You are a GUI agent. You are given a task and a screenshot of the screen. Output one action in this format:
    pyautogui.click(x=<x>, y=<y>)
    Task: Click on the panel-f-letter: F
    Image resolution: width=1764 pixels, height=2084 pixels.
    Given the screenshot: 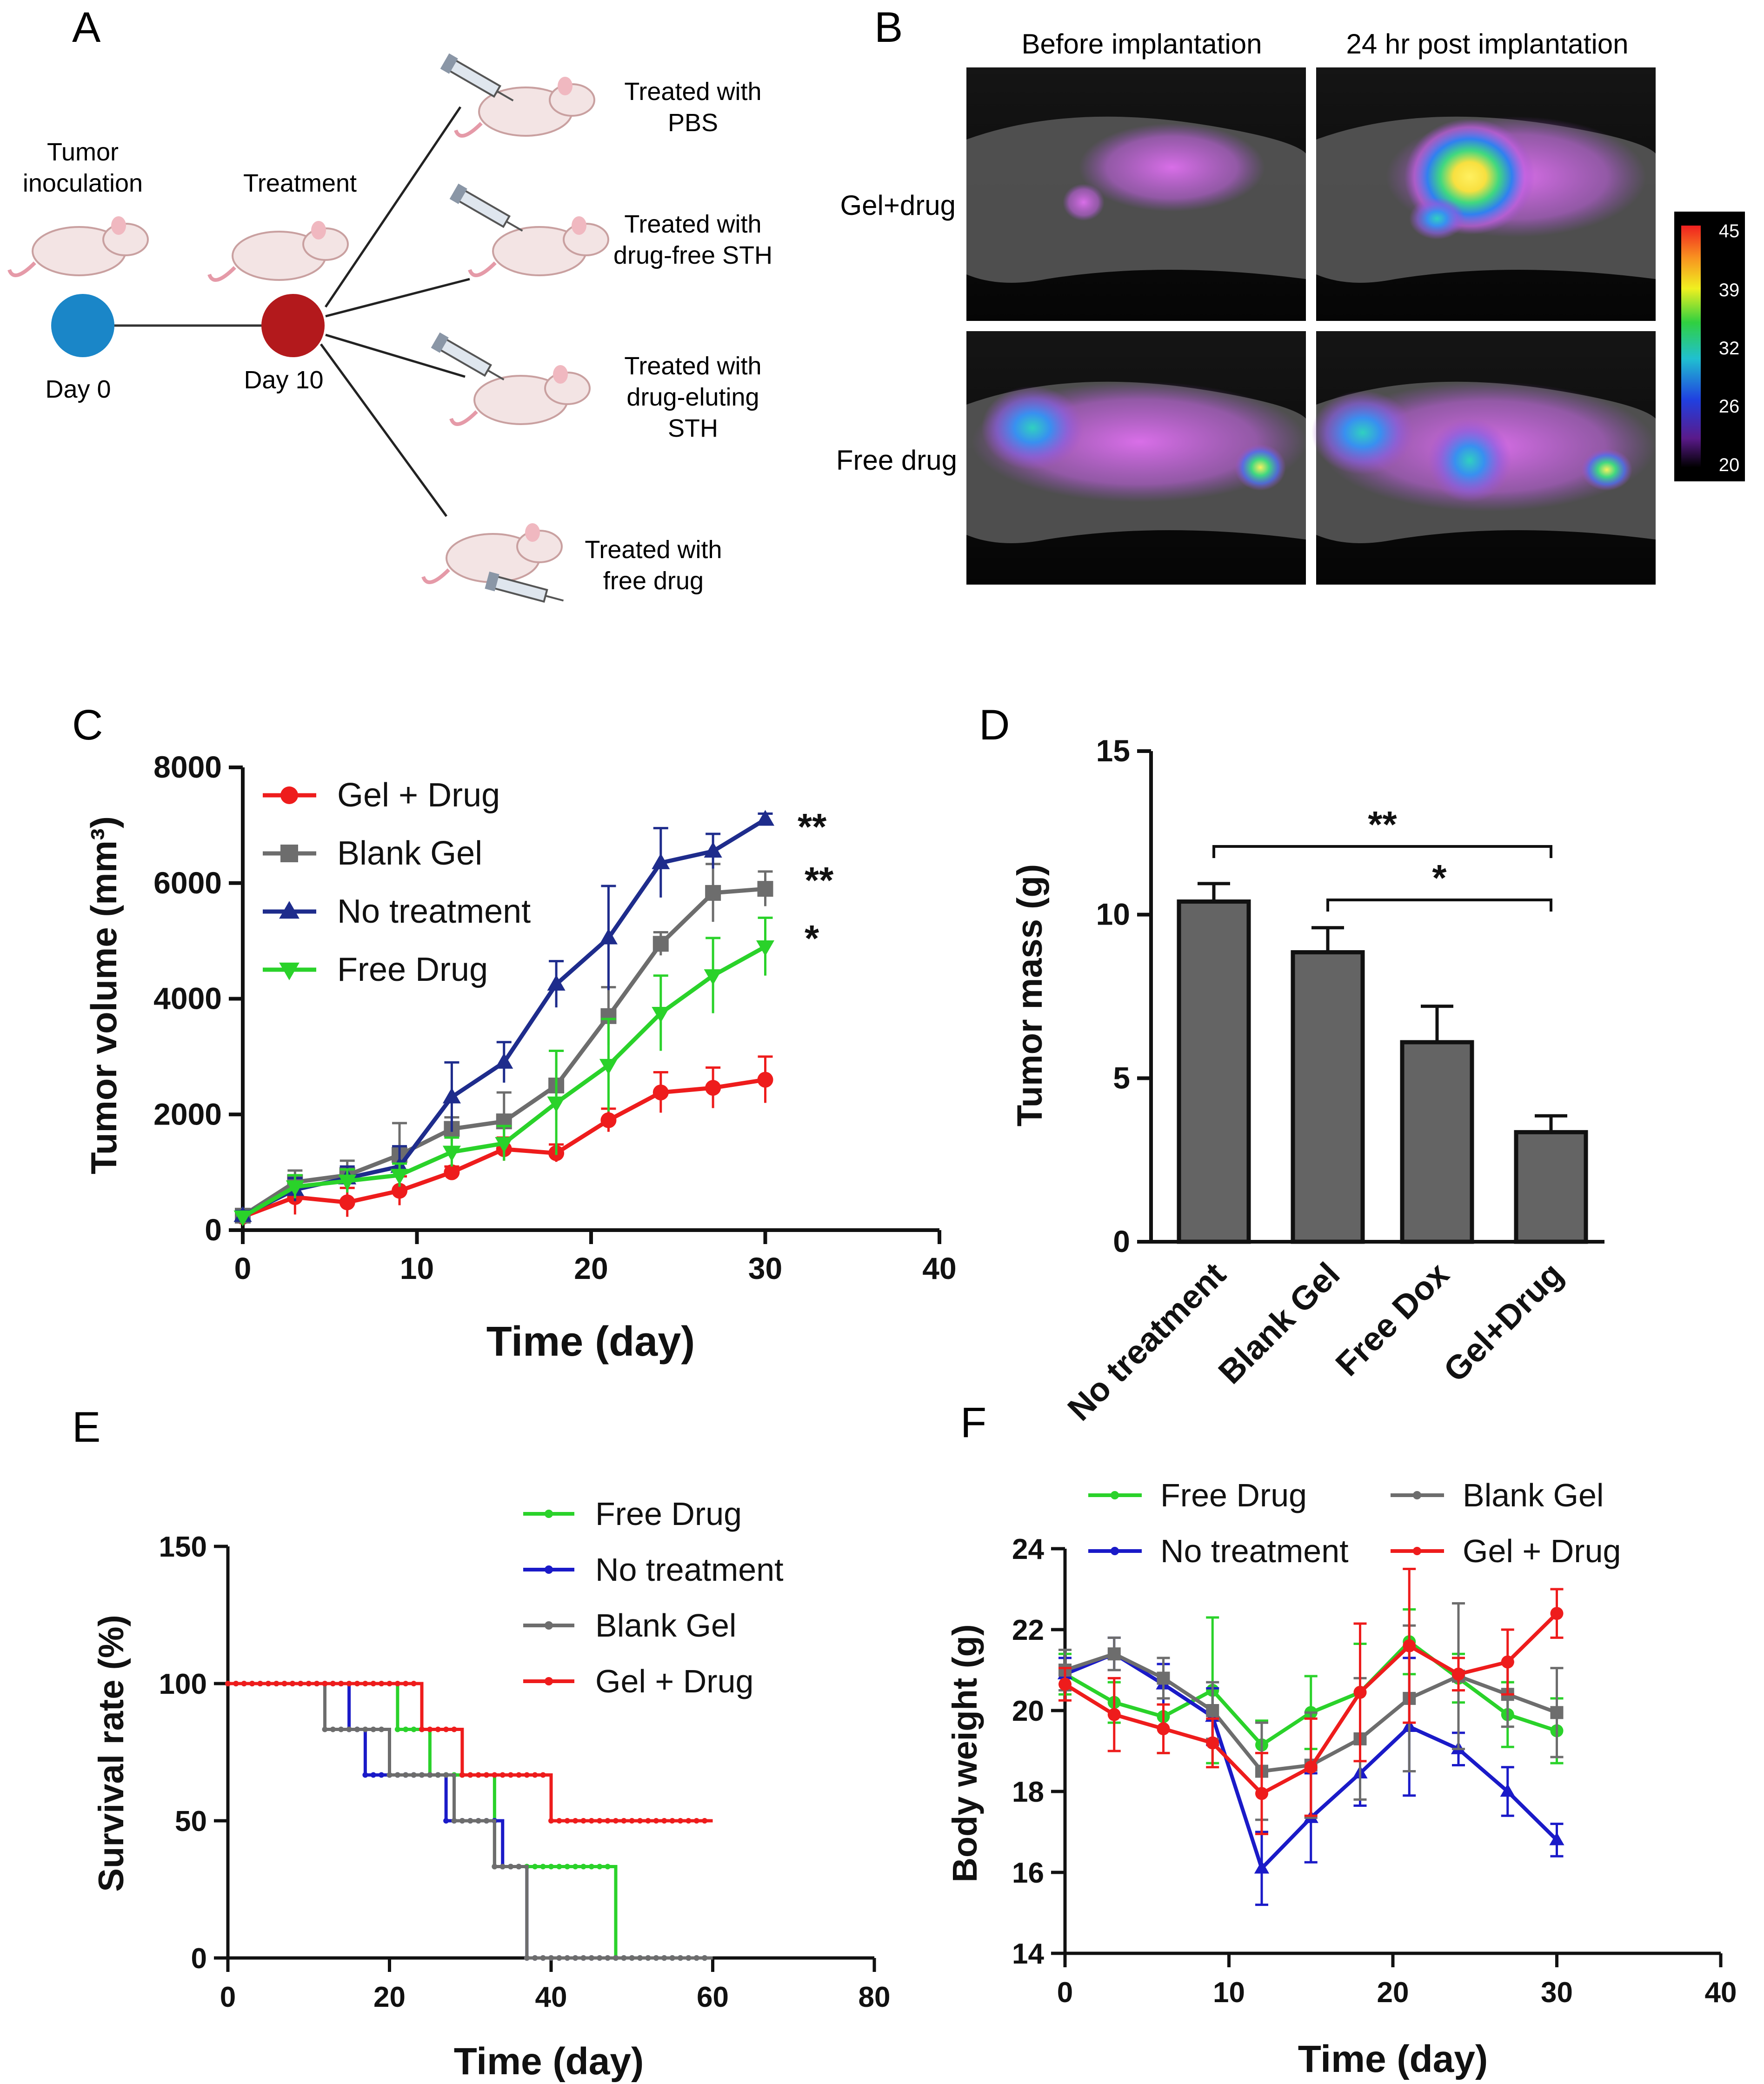 What is the action you would take?
    pyautogui.click(x=973, y=1422)
    